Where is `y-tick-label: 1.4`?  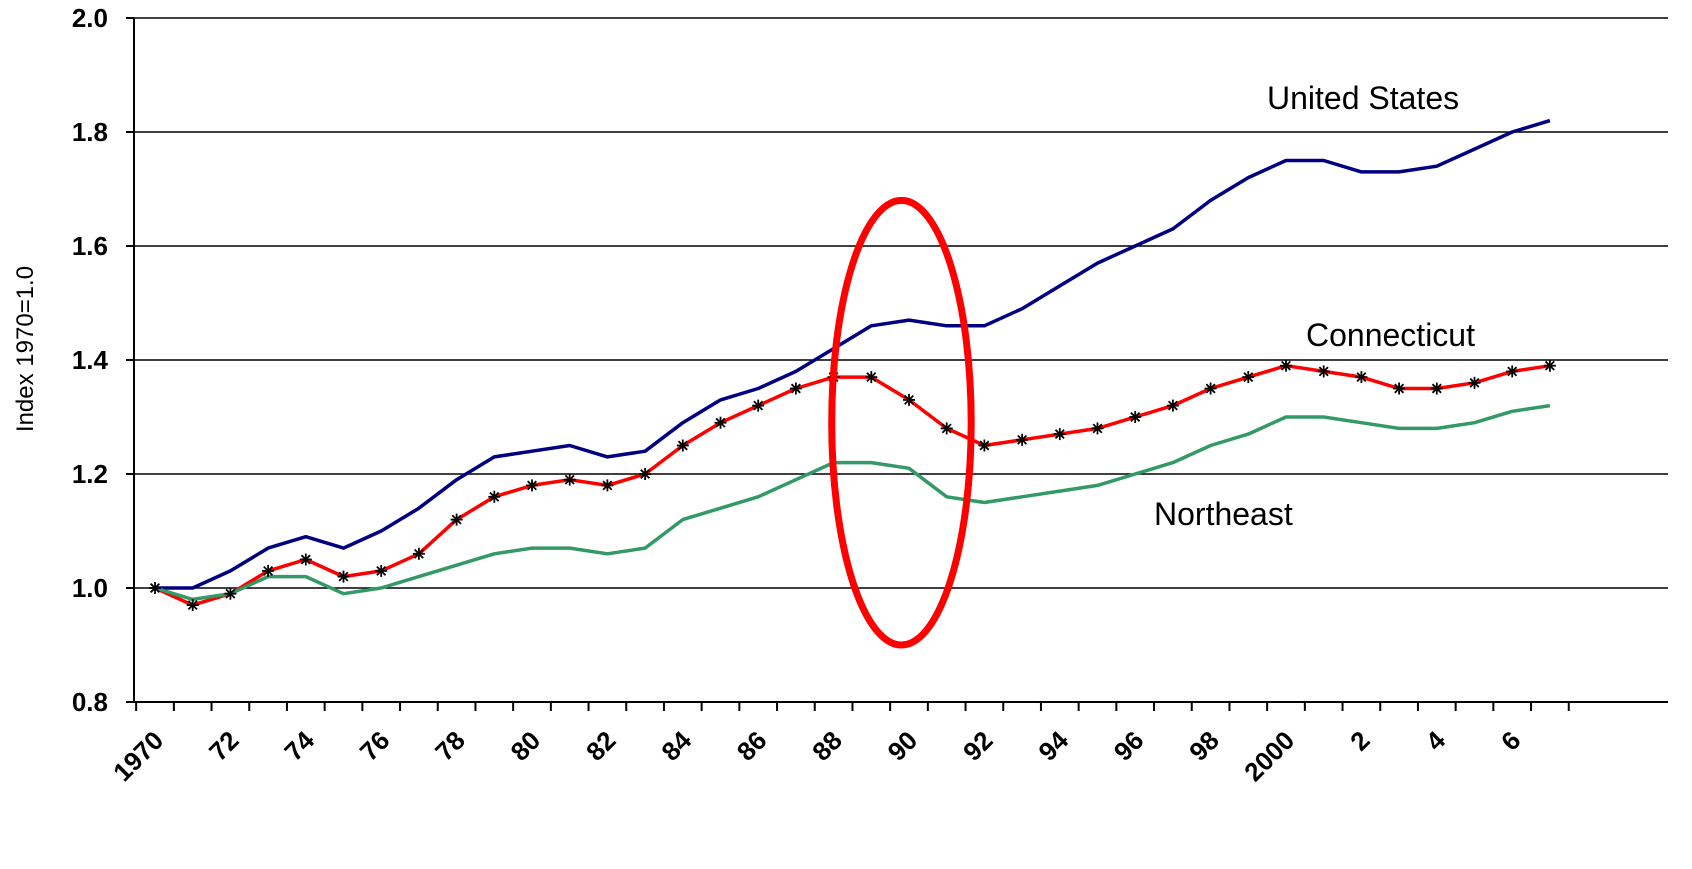 y-tick-label: 1.4 is located at coordinates (90, 360).